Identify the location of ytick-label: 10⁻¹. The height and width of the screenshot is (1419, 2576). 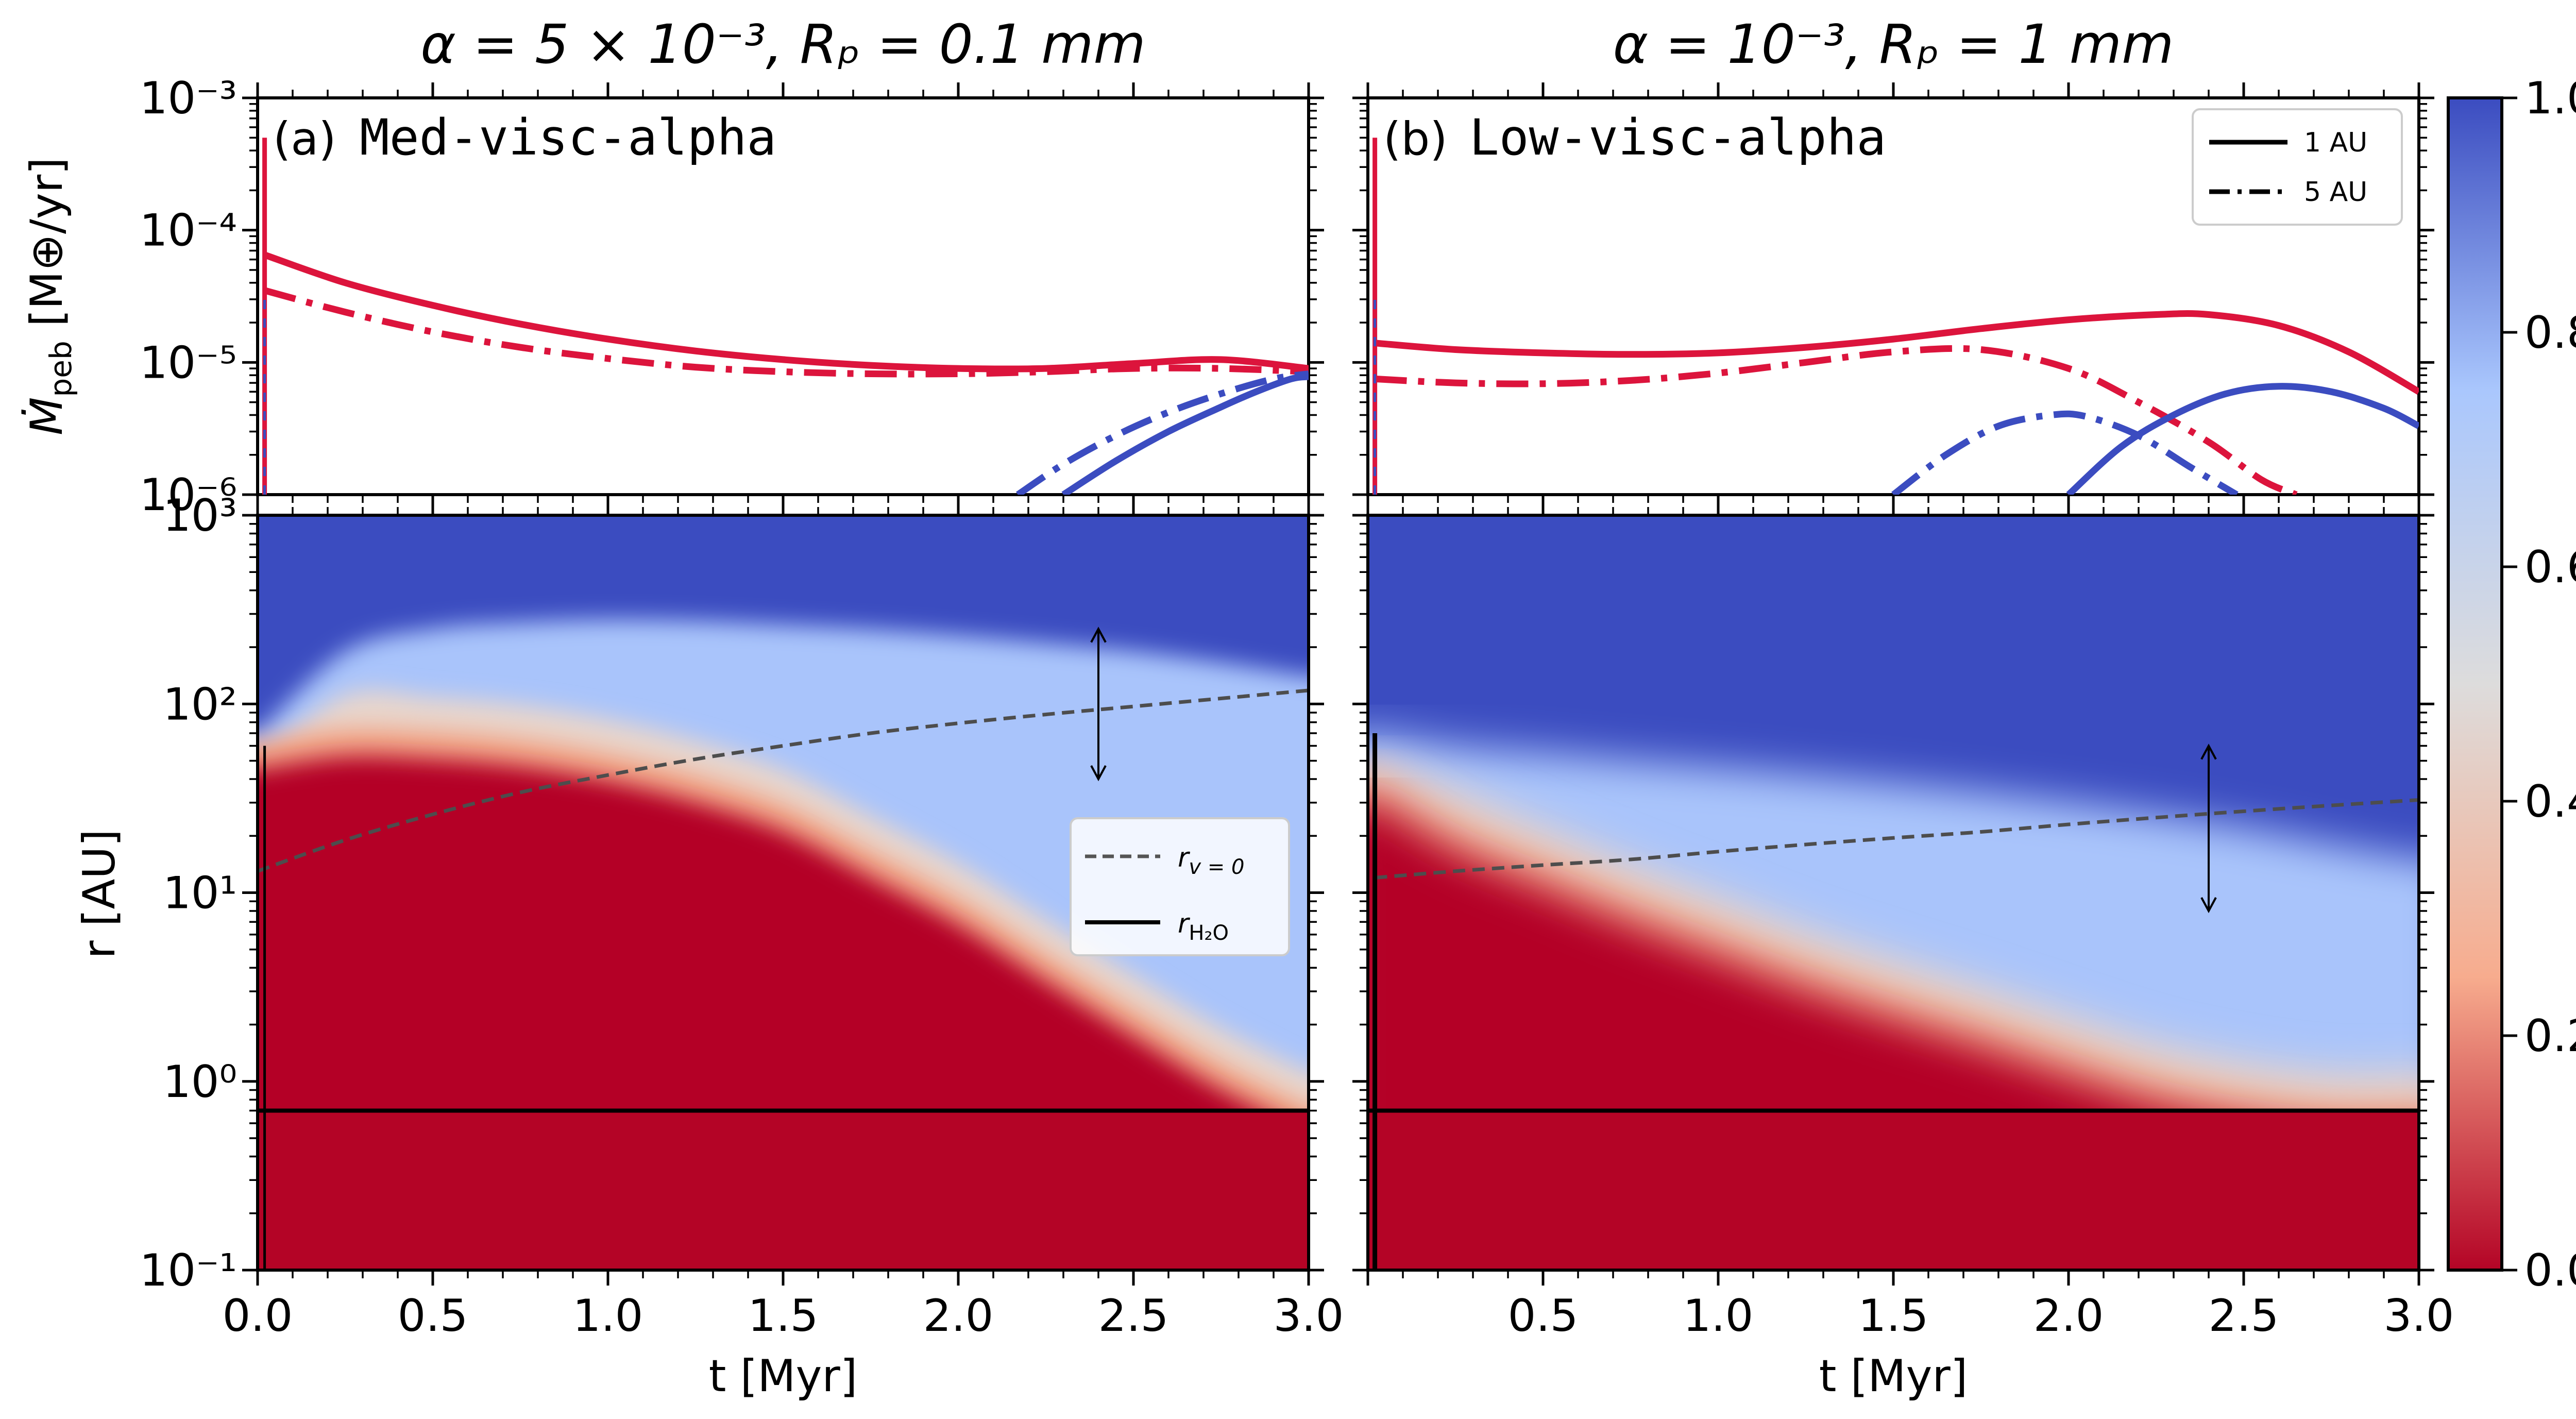
(188, 1270).